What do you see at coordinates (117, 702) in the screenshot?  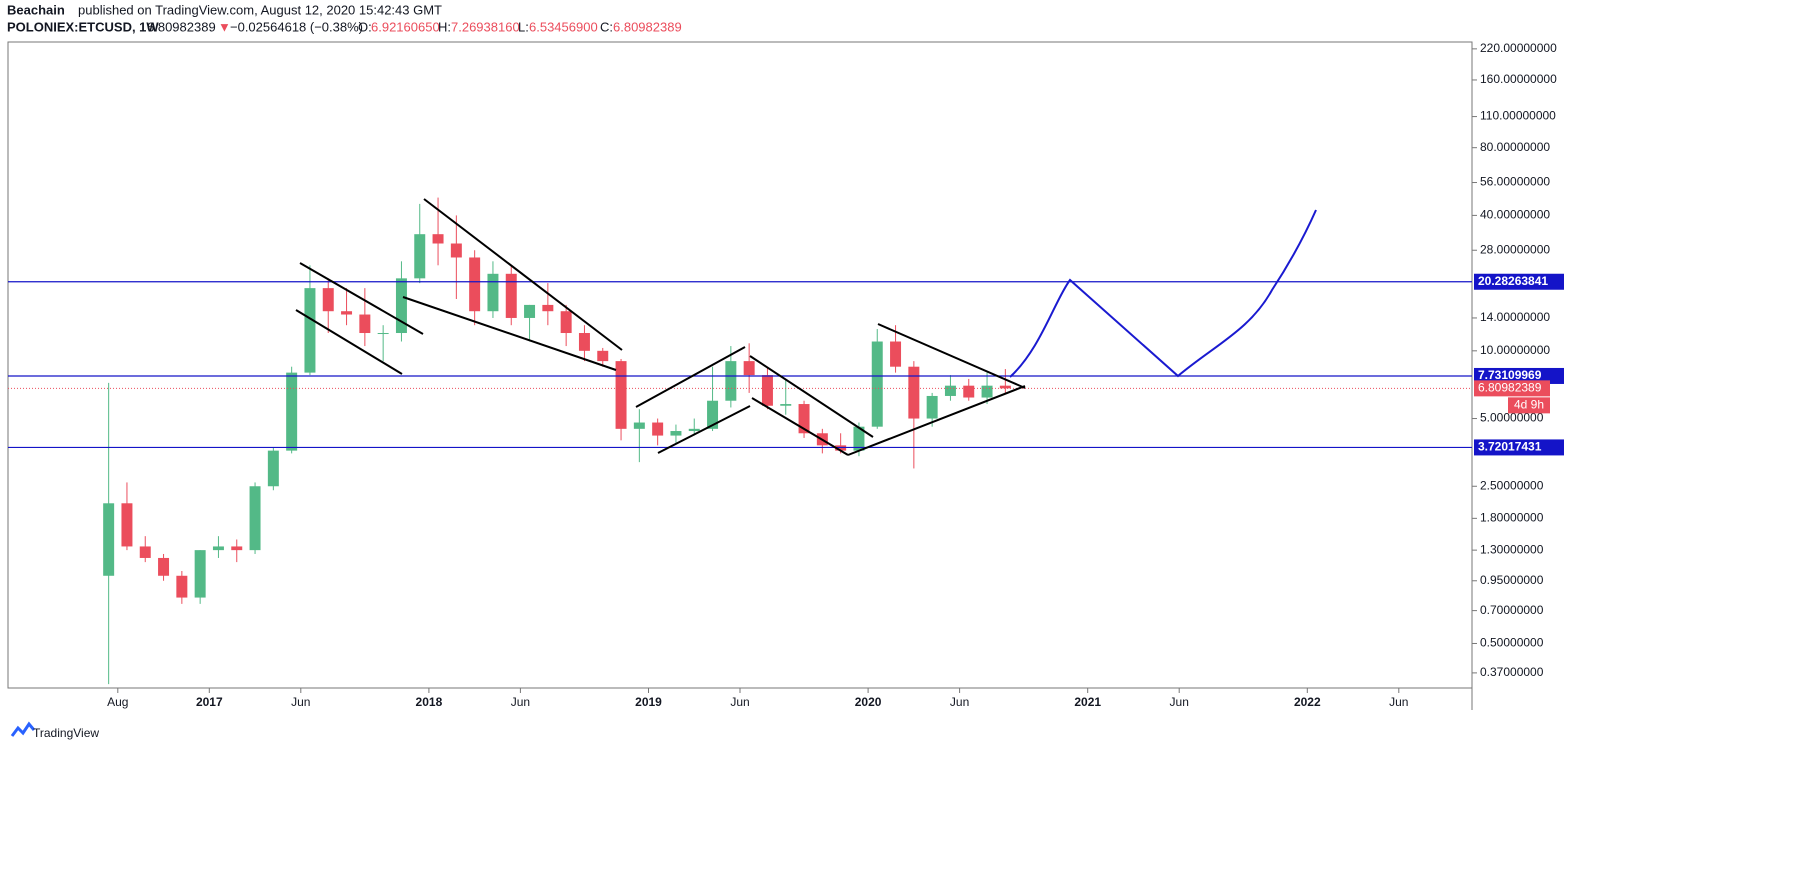 I see `x-tick-label: Aug` at bounding box center [117, 702].